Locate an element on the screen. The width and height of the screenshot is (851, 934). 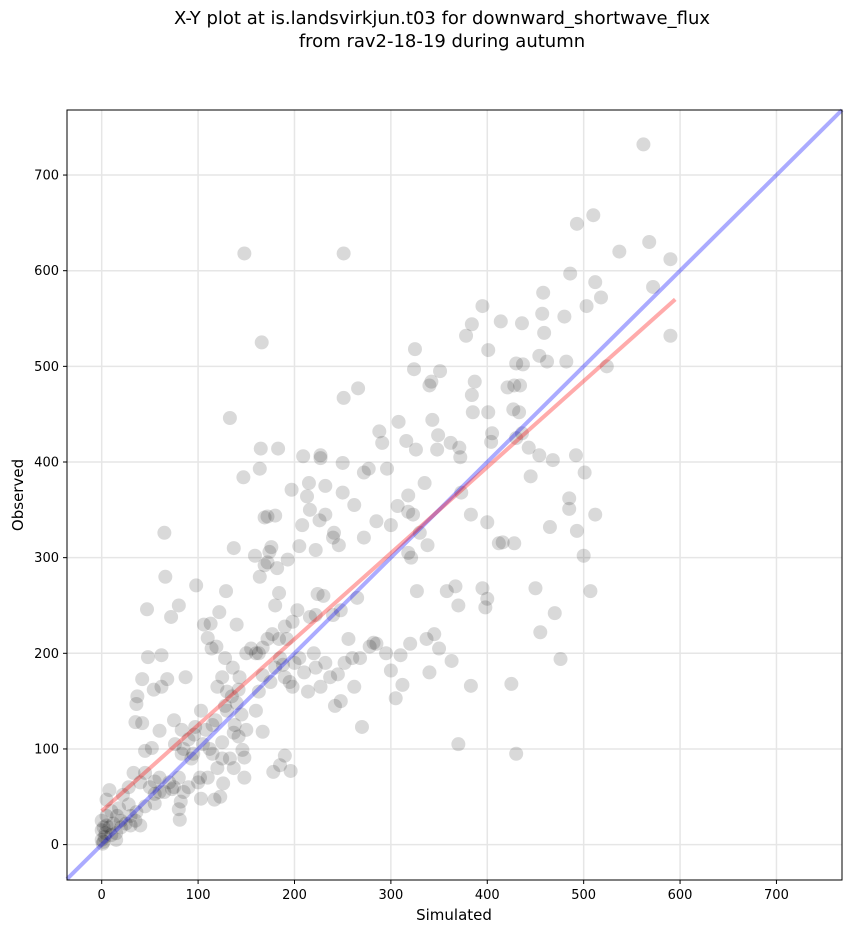
x-tick-label: 700 is located at coordinates (776, 895).